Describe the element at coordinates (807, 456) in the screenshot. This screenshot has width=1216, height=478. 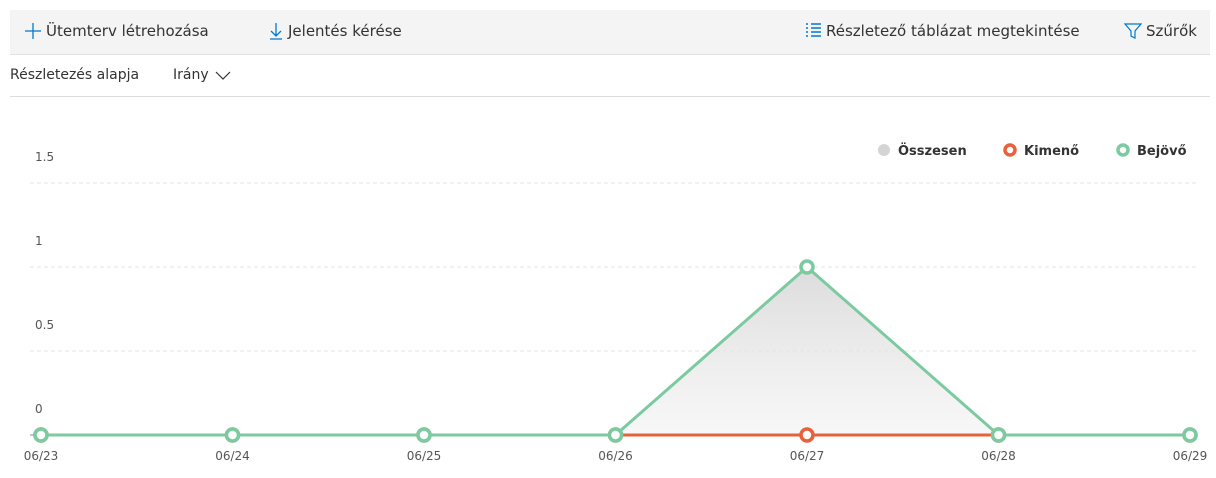
I see `x-tick-label: 06/27` at that location.